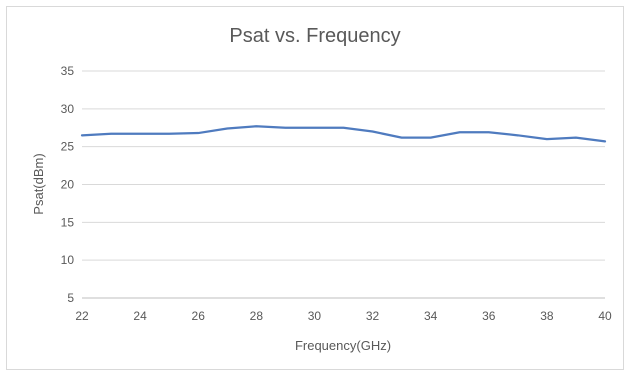 This screenshot has height=376, width=630. Describe the element at coordinates (431, 316) in the screenshot. I see `x-tick-label-6: 34` at that location.